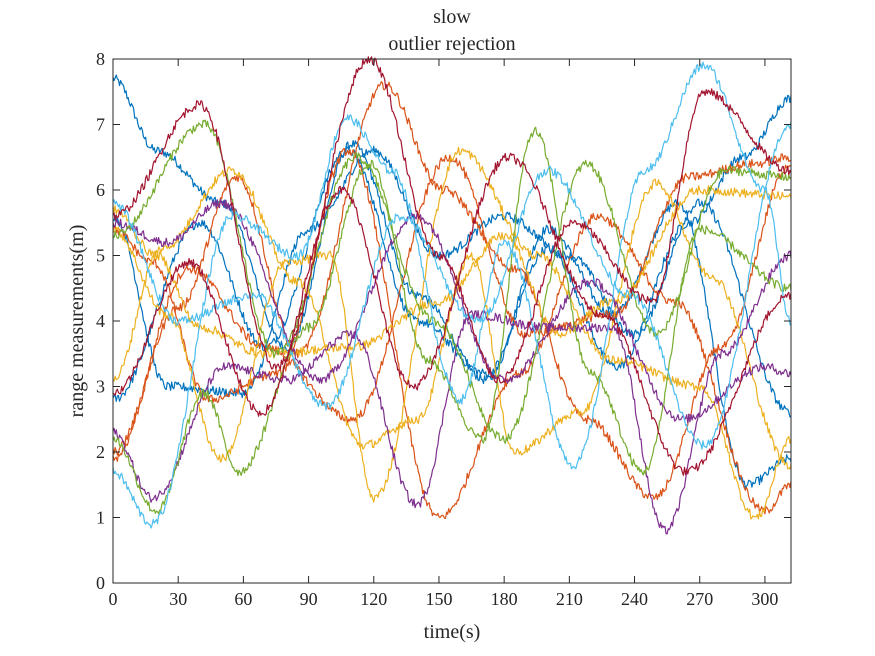 The image size is (875, 656). Describe the element at coordinates (699, 599) in the screenshot. I see `x-tick-label-270: 270` at that location.